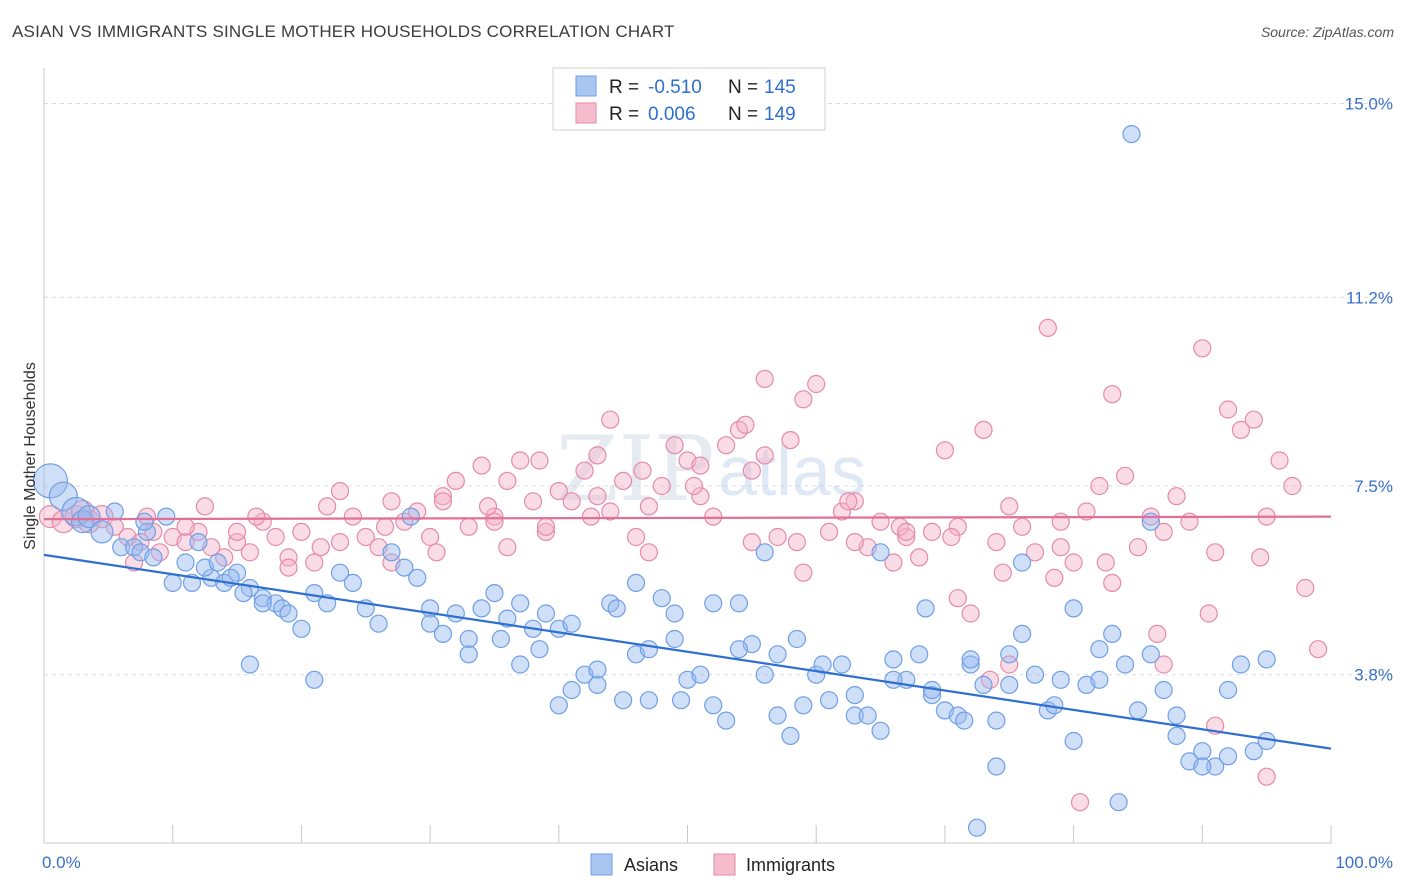  Describe the element at coordinates (711, 469) in the screenshot. I see `watermark: ZIP atlas` at that location.